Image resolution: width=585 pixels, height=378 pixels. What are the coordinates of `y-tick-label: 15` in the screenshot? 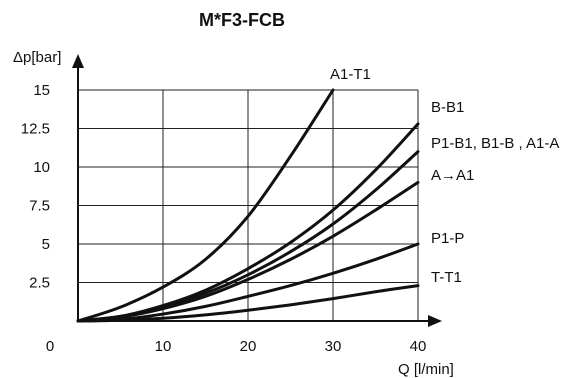 It's located at (41, 90).